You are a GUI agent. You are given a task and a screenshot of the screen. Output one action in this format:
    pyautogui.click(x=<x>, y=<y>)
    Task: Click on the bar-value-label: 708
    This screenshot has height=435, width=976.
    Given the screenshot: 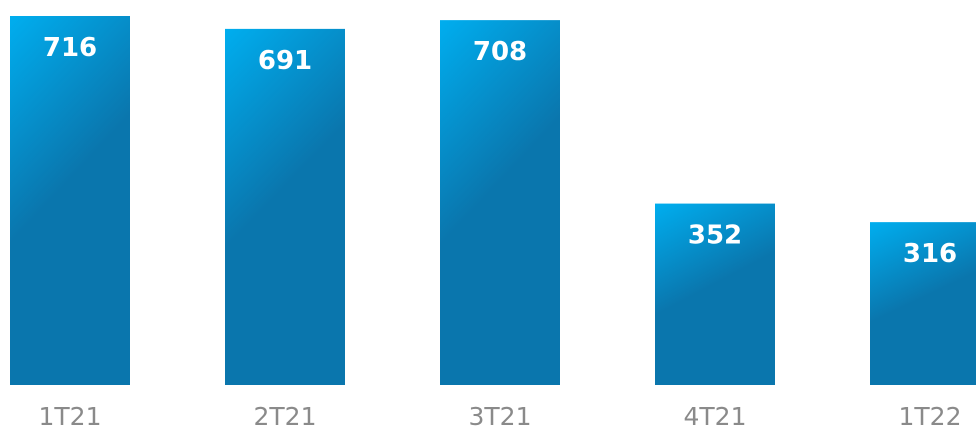 What is the action you would take?
    pyautogui.click(x=500, y=52)
    